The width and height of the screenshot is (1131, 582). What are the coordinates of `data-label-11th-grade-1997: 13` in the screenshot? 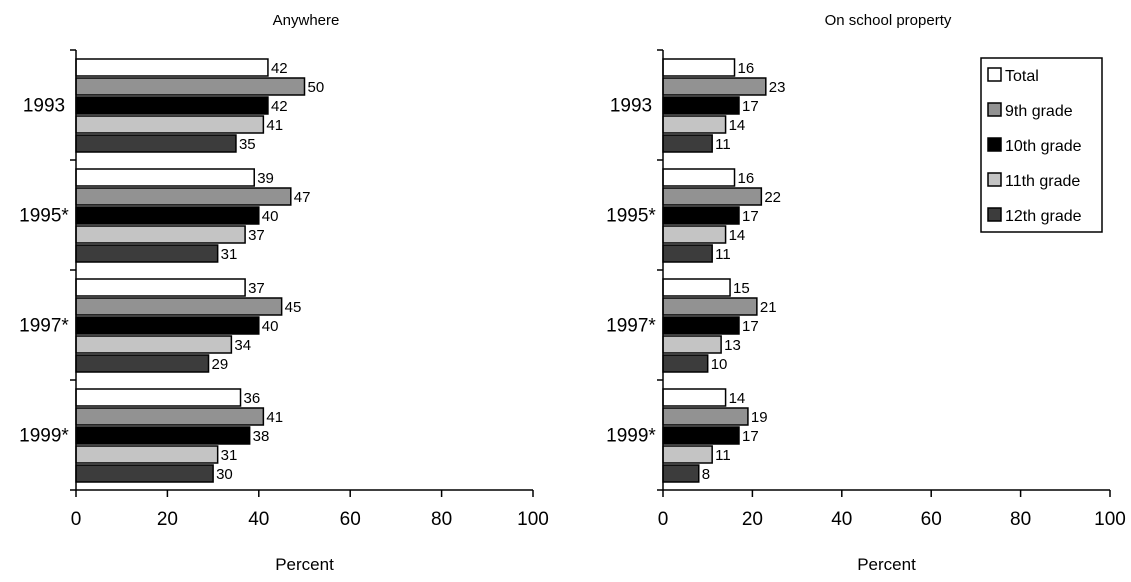 It's located at (732, 345).